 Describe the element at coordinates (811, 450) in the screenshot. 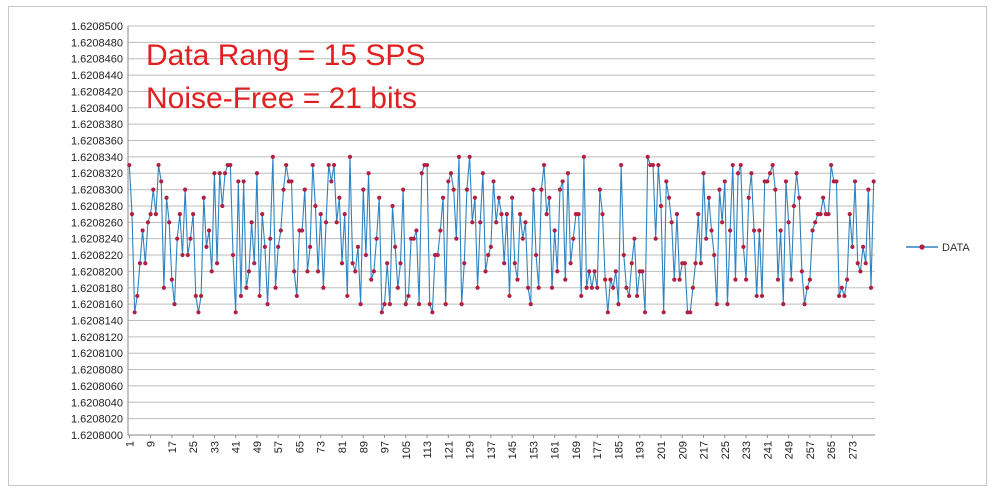

I see `x-tick-label: 257` at that location.